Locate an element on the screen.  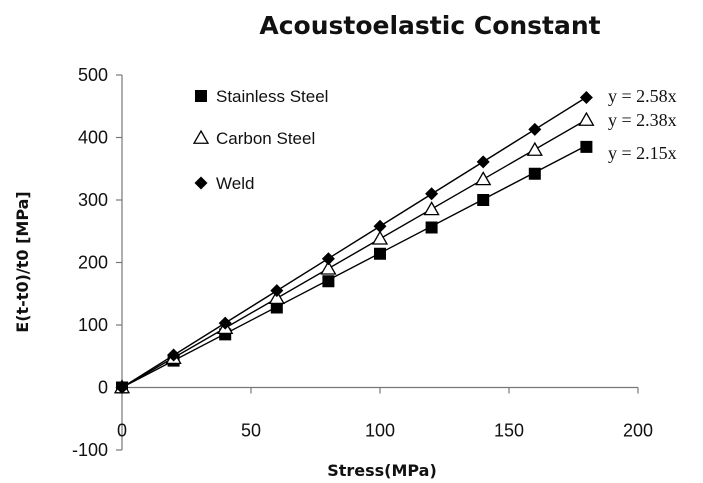
legend-label-carbon-steel: Carbon Steel is located at coordinates (265, 138).